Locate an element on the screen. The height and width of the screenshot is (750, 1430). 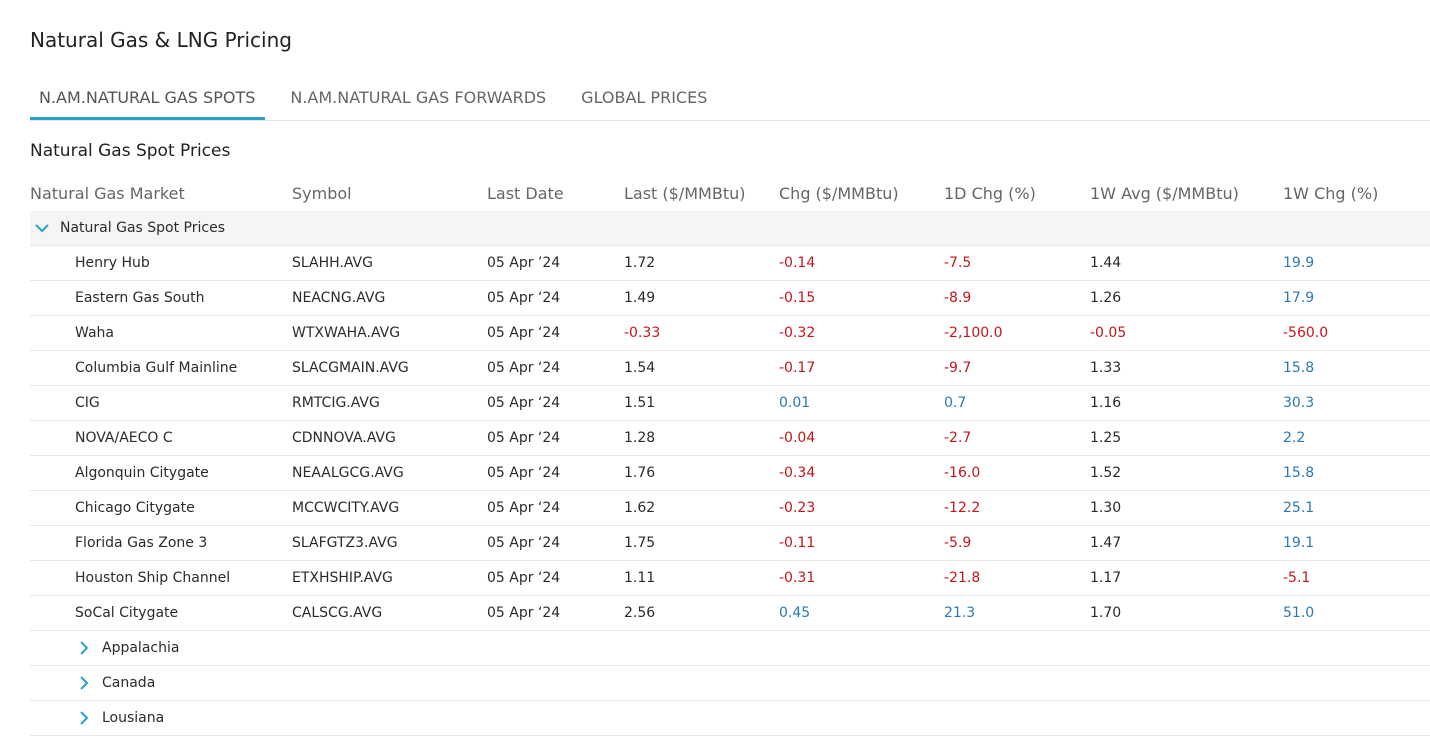
table-cell: -0.32 is located at coordinates (797, 333).